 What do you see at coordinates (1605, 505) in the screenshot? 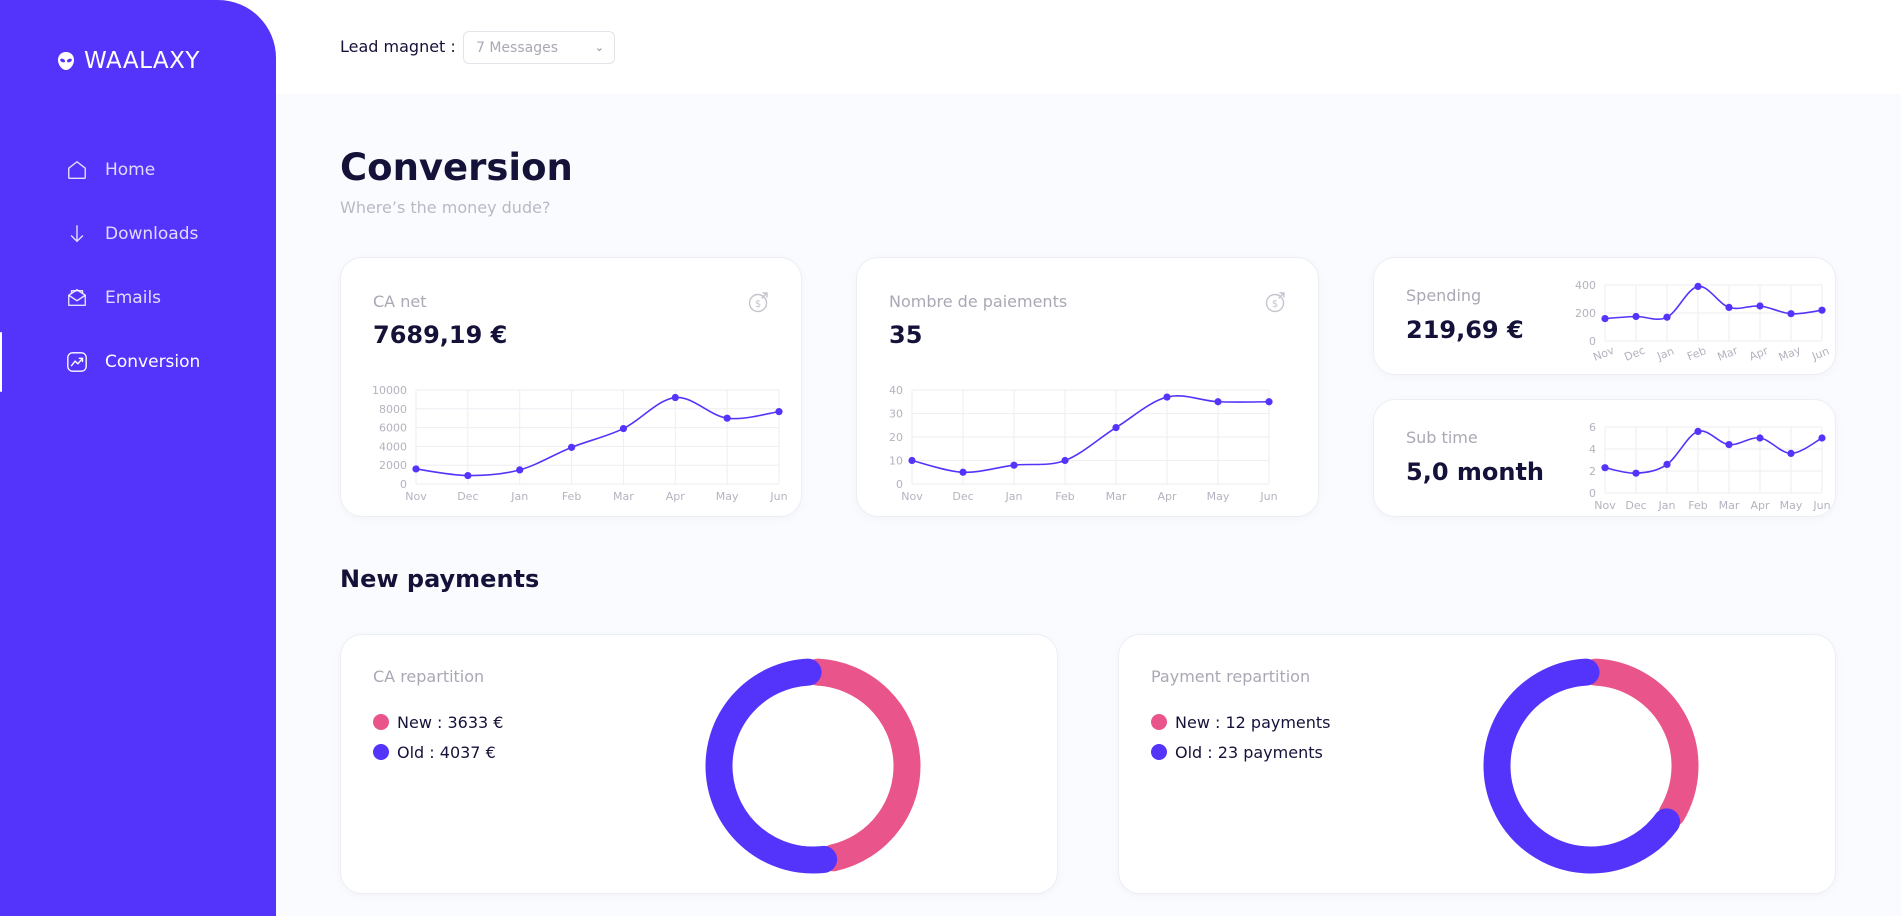
I see `x-tick-label: Nov` at bounding box center [1605, 505].